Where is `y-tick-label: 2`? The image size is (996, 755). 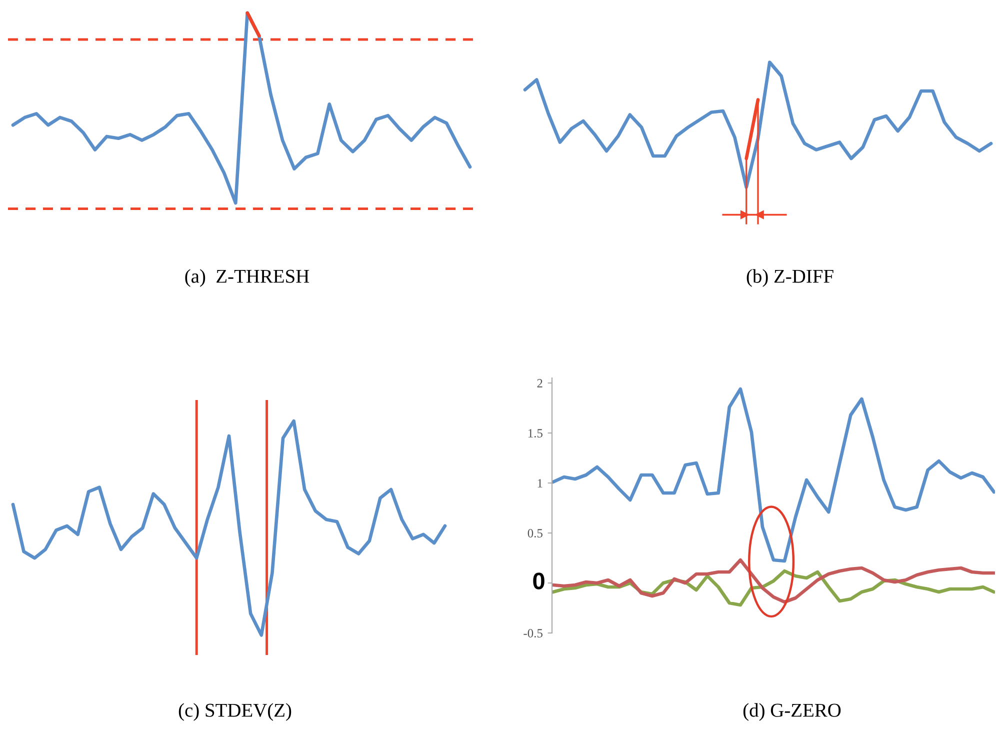
y-tick-label: 2 is located at coordinates (539, 383).